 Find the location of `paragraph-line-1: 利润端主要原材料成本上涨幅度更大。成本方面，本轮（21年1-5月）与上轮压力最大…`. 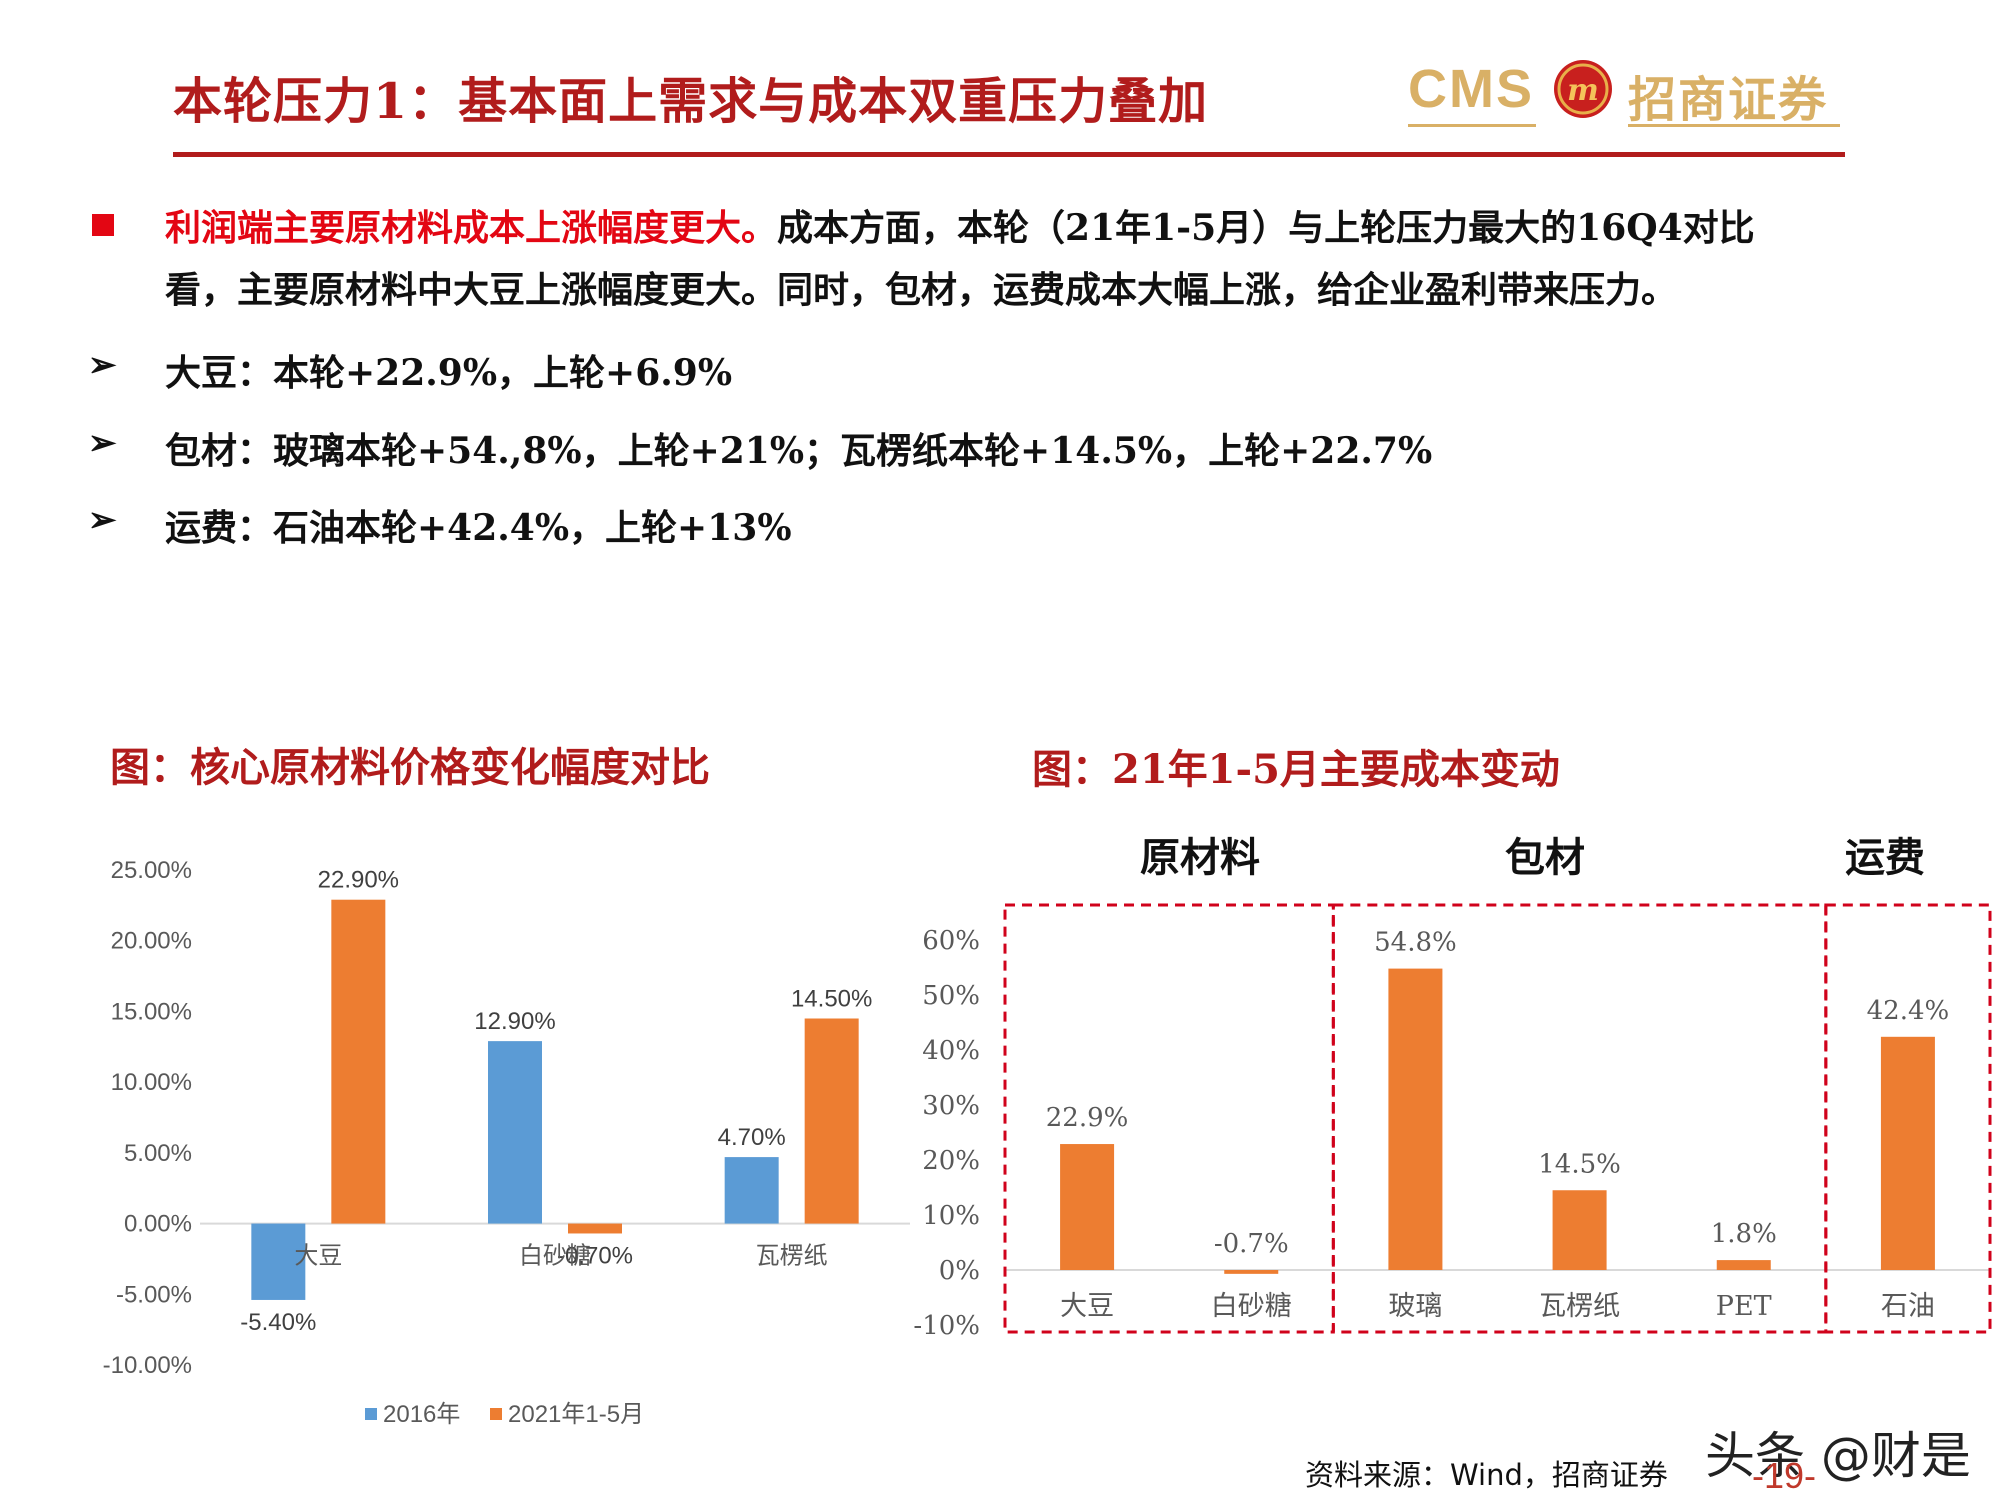

paragraph-line-1: 利润端主要原材料成本上涨幅度更大。成本方面，本轮（21年1-5月）与上轮压力最大… is located at coordinates (960, 228).